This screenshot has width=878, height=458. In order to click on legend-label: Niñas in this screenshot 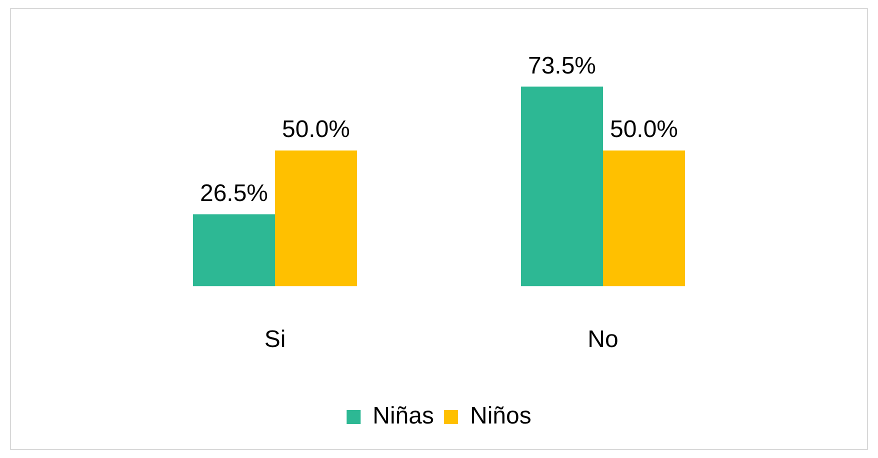, I will do `click(403, 416)`.